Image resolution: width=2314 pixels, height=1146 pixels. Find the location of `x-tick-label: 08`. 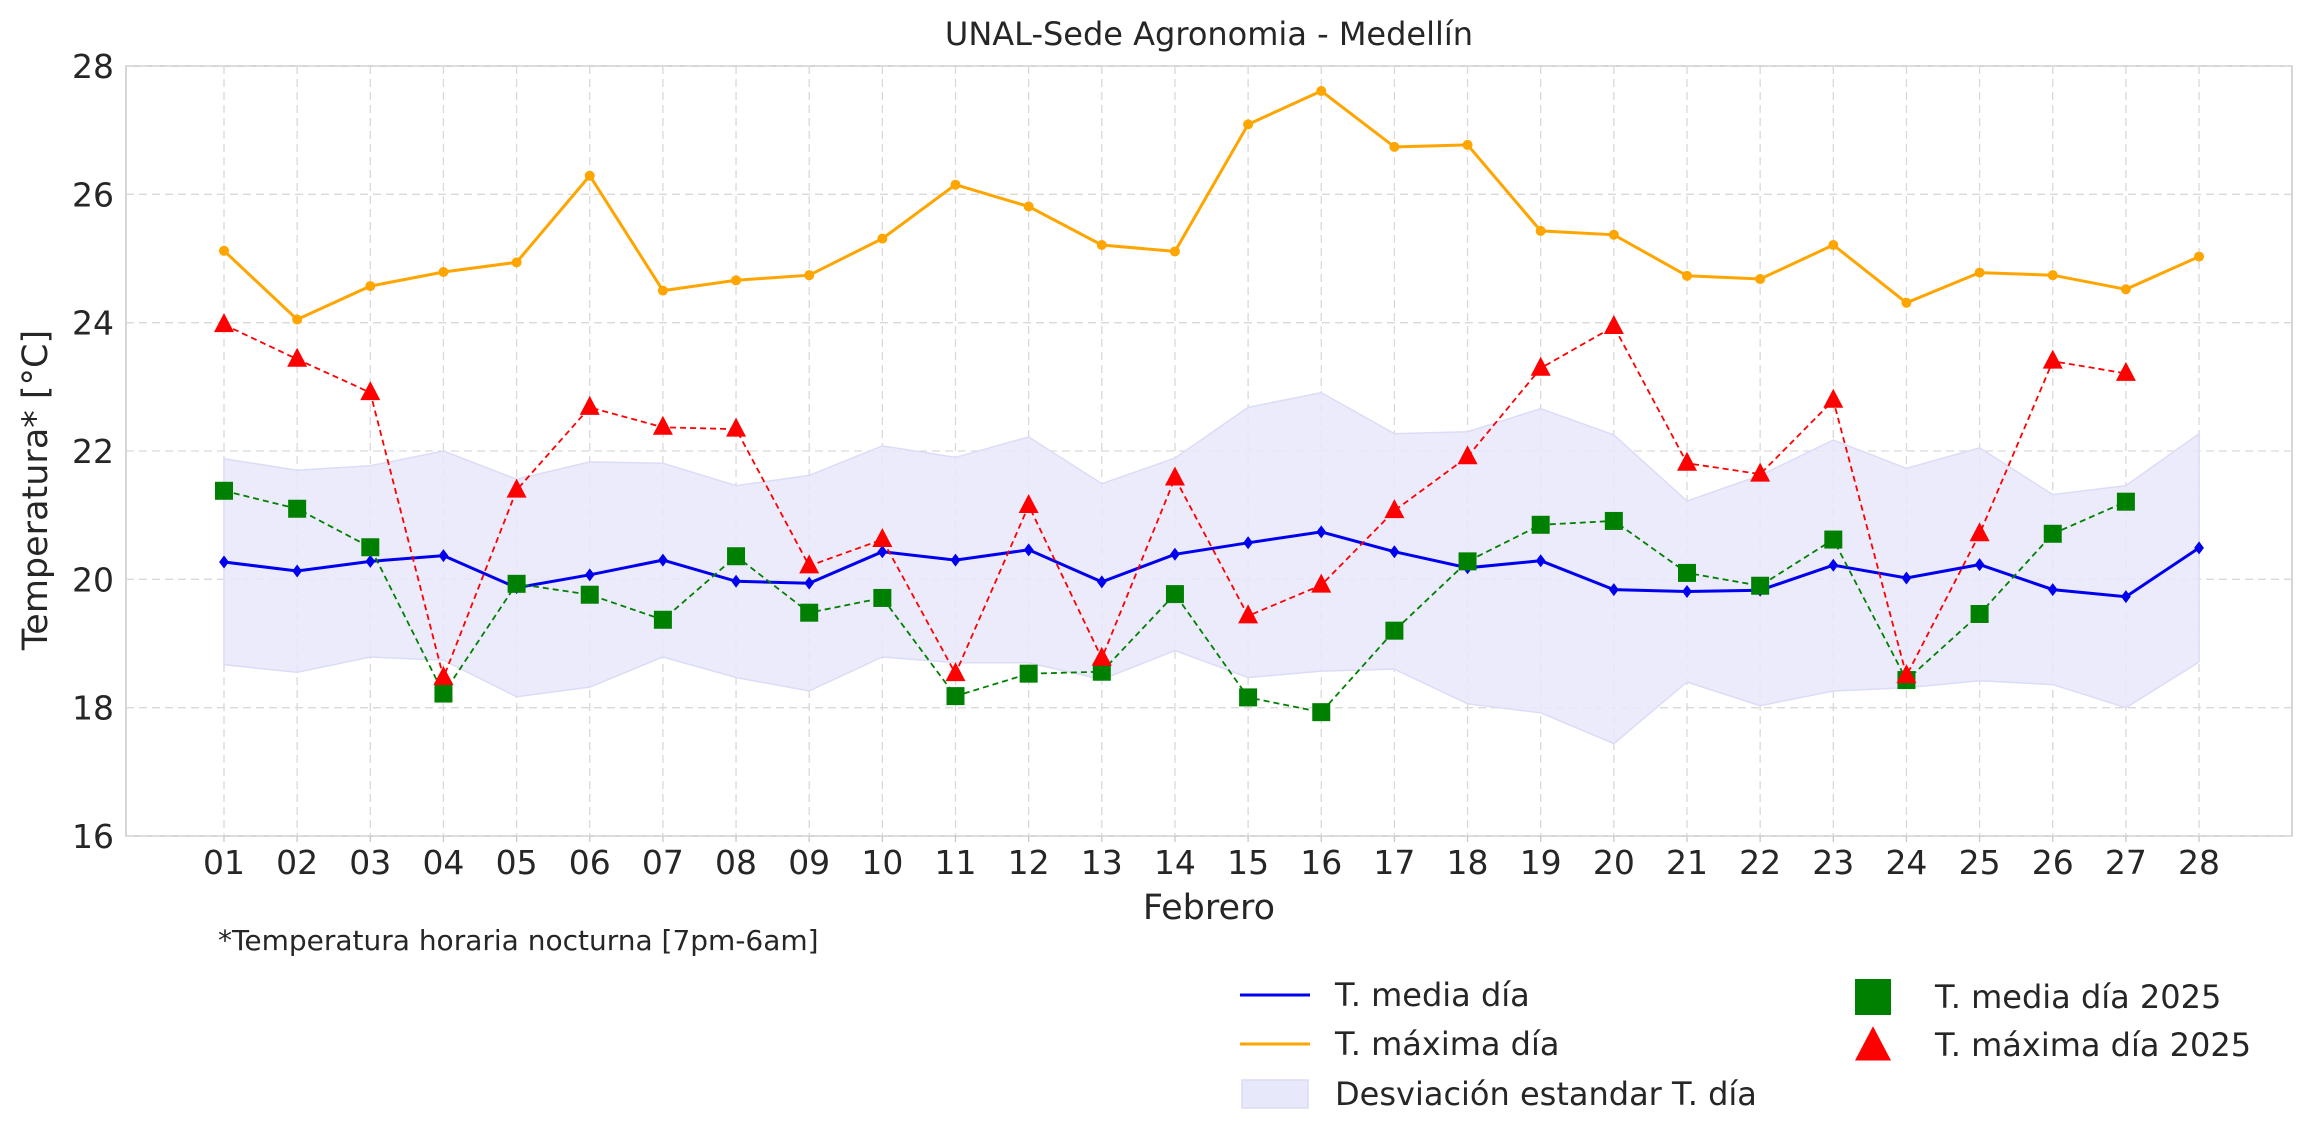

x-tick-label: 08 is located at coordinates (736, 862).